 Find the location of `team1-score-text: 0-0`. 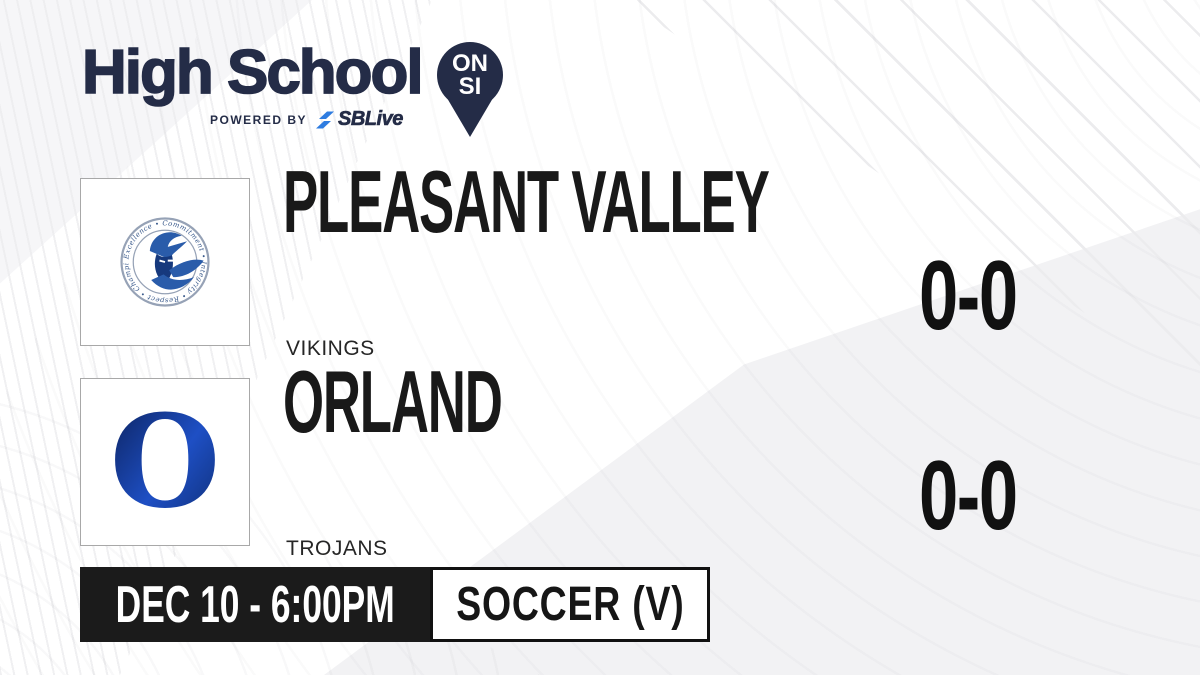

team1-score-text: 0-0 is located at coordinates (968, 295).